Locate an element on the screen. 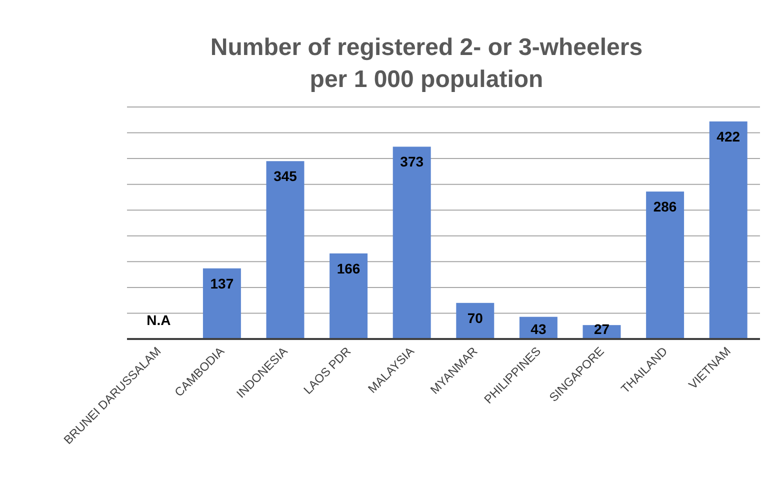 This screenshot has width=766, height=493. chart-title: Number of registered 2- or 3-wheelers per 1 000 population is located at coordinates (426, 63).